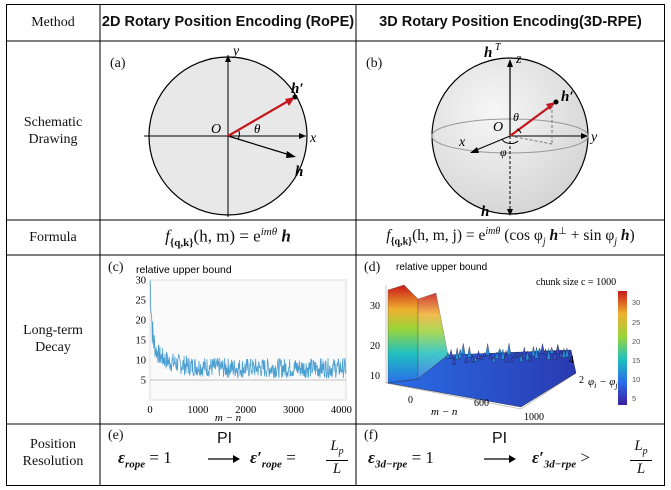  I want to click on chart-d-box, so click(481, 347).